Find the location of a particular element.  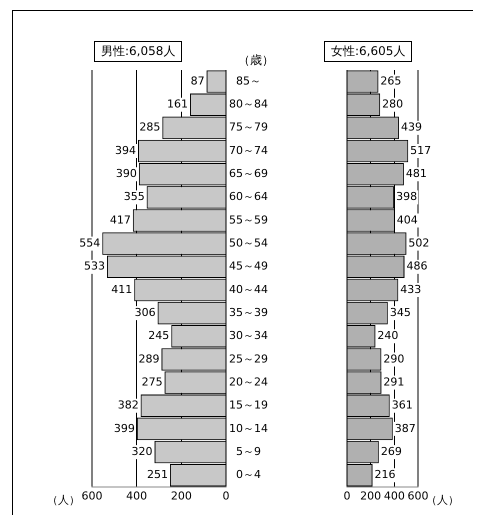

data-label: 399 is located at coordinates (124, 428).